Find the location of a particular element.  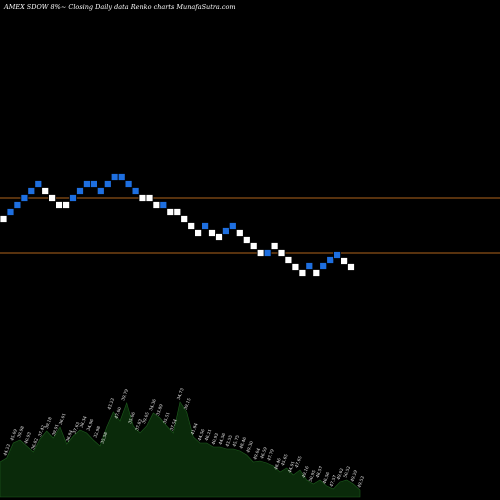

volume-label-14: 35.58 is located at coordinates (103, 437).